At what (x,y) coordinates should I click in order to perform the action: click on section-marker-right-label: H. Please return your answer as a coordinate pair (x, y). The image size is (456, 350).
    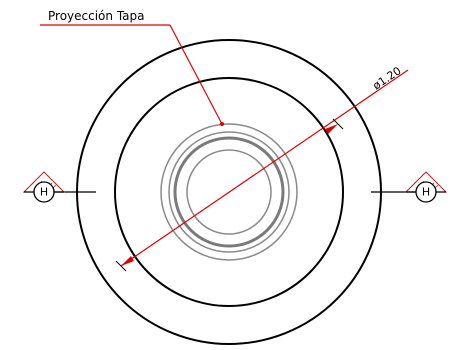
    Looking at the image, I should click on (426, 192).